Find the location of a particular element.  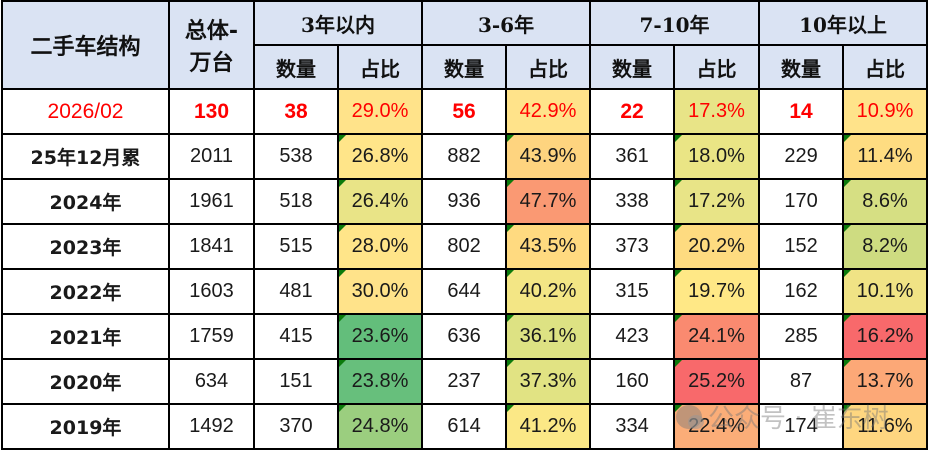

count-cell: 614 is located at coordinates (464, 426).